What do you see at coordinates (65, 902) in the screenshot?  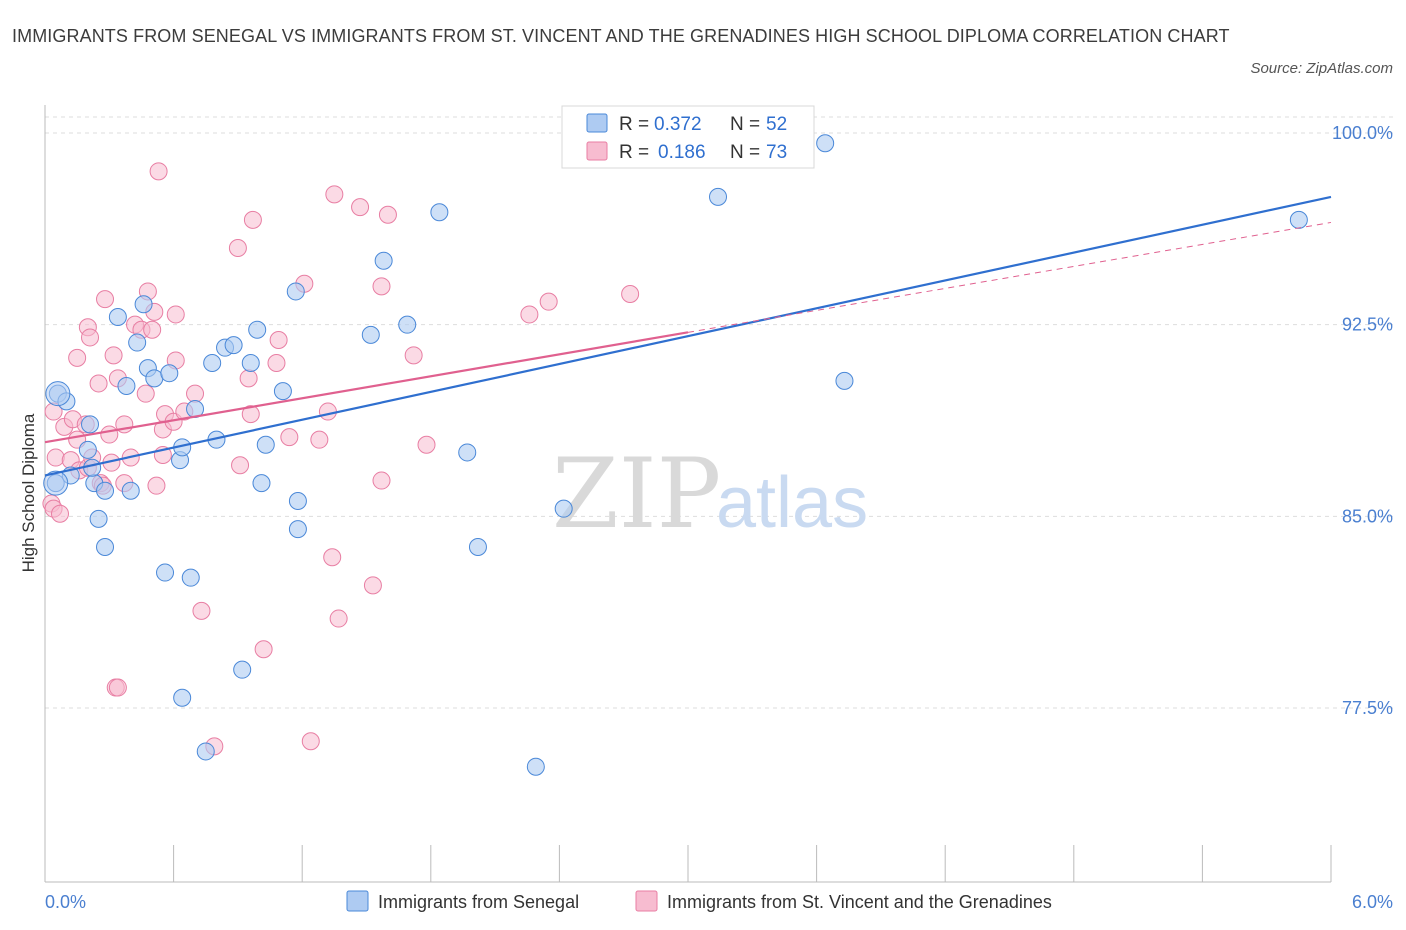 I see `x-tick-label-min: 0.0%` at bounding box center [65, 902].